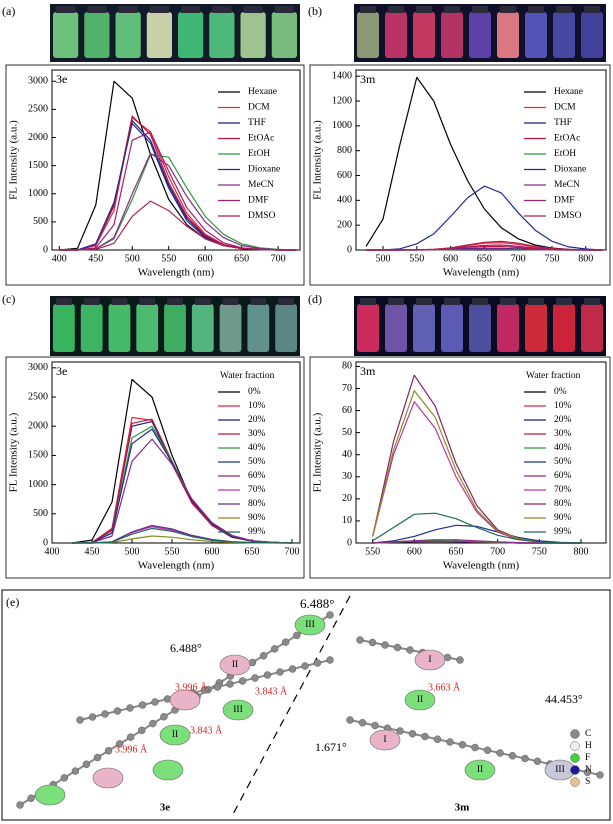 The width and height of the screenshot is (613, 824). What do you see at coordinates (570, 170) in the screenshot?
I see `legend-label: Dioxane` at bounding box center [570, 170].